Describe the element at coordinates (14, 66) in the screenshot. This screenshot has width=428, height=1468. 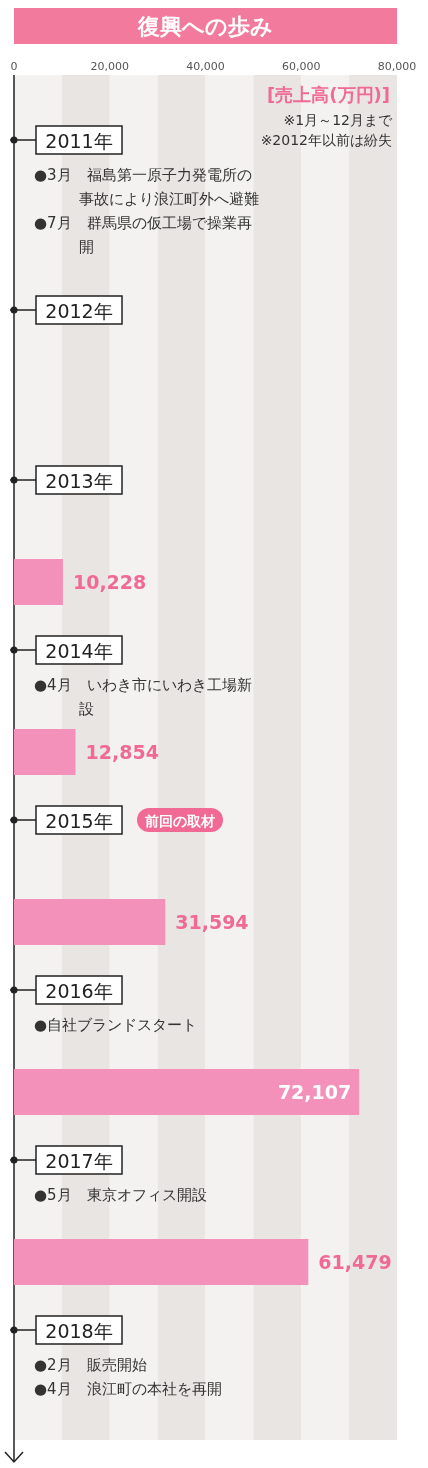
I see `x-tick-label: 0` at that location.